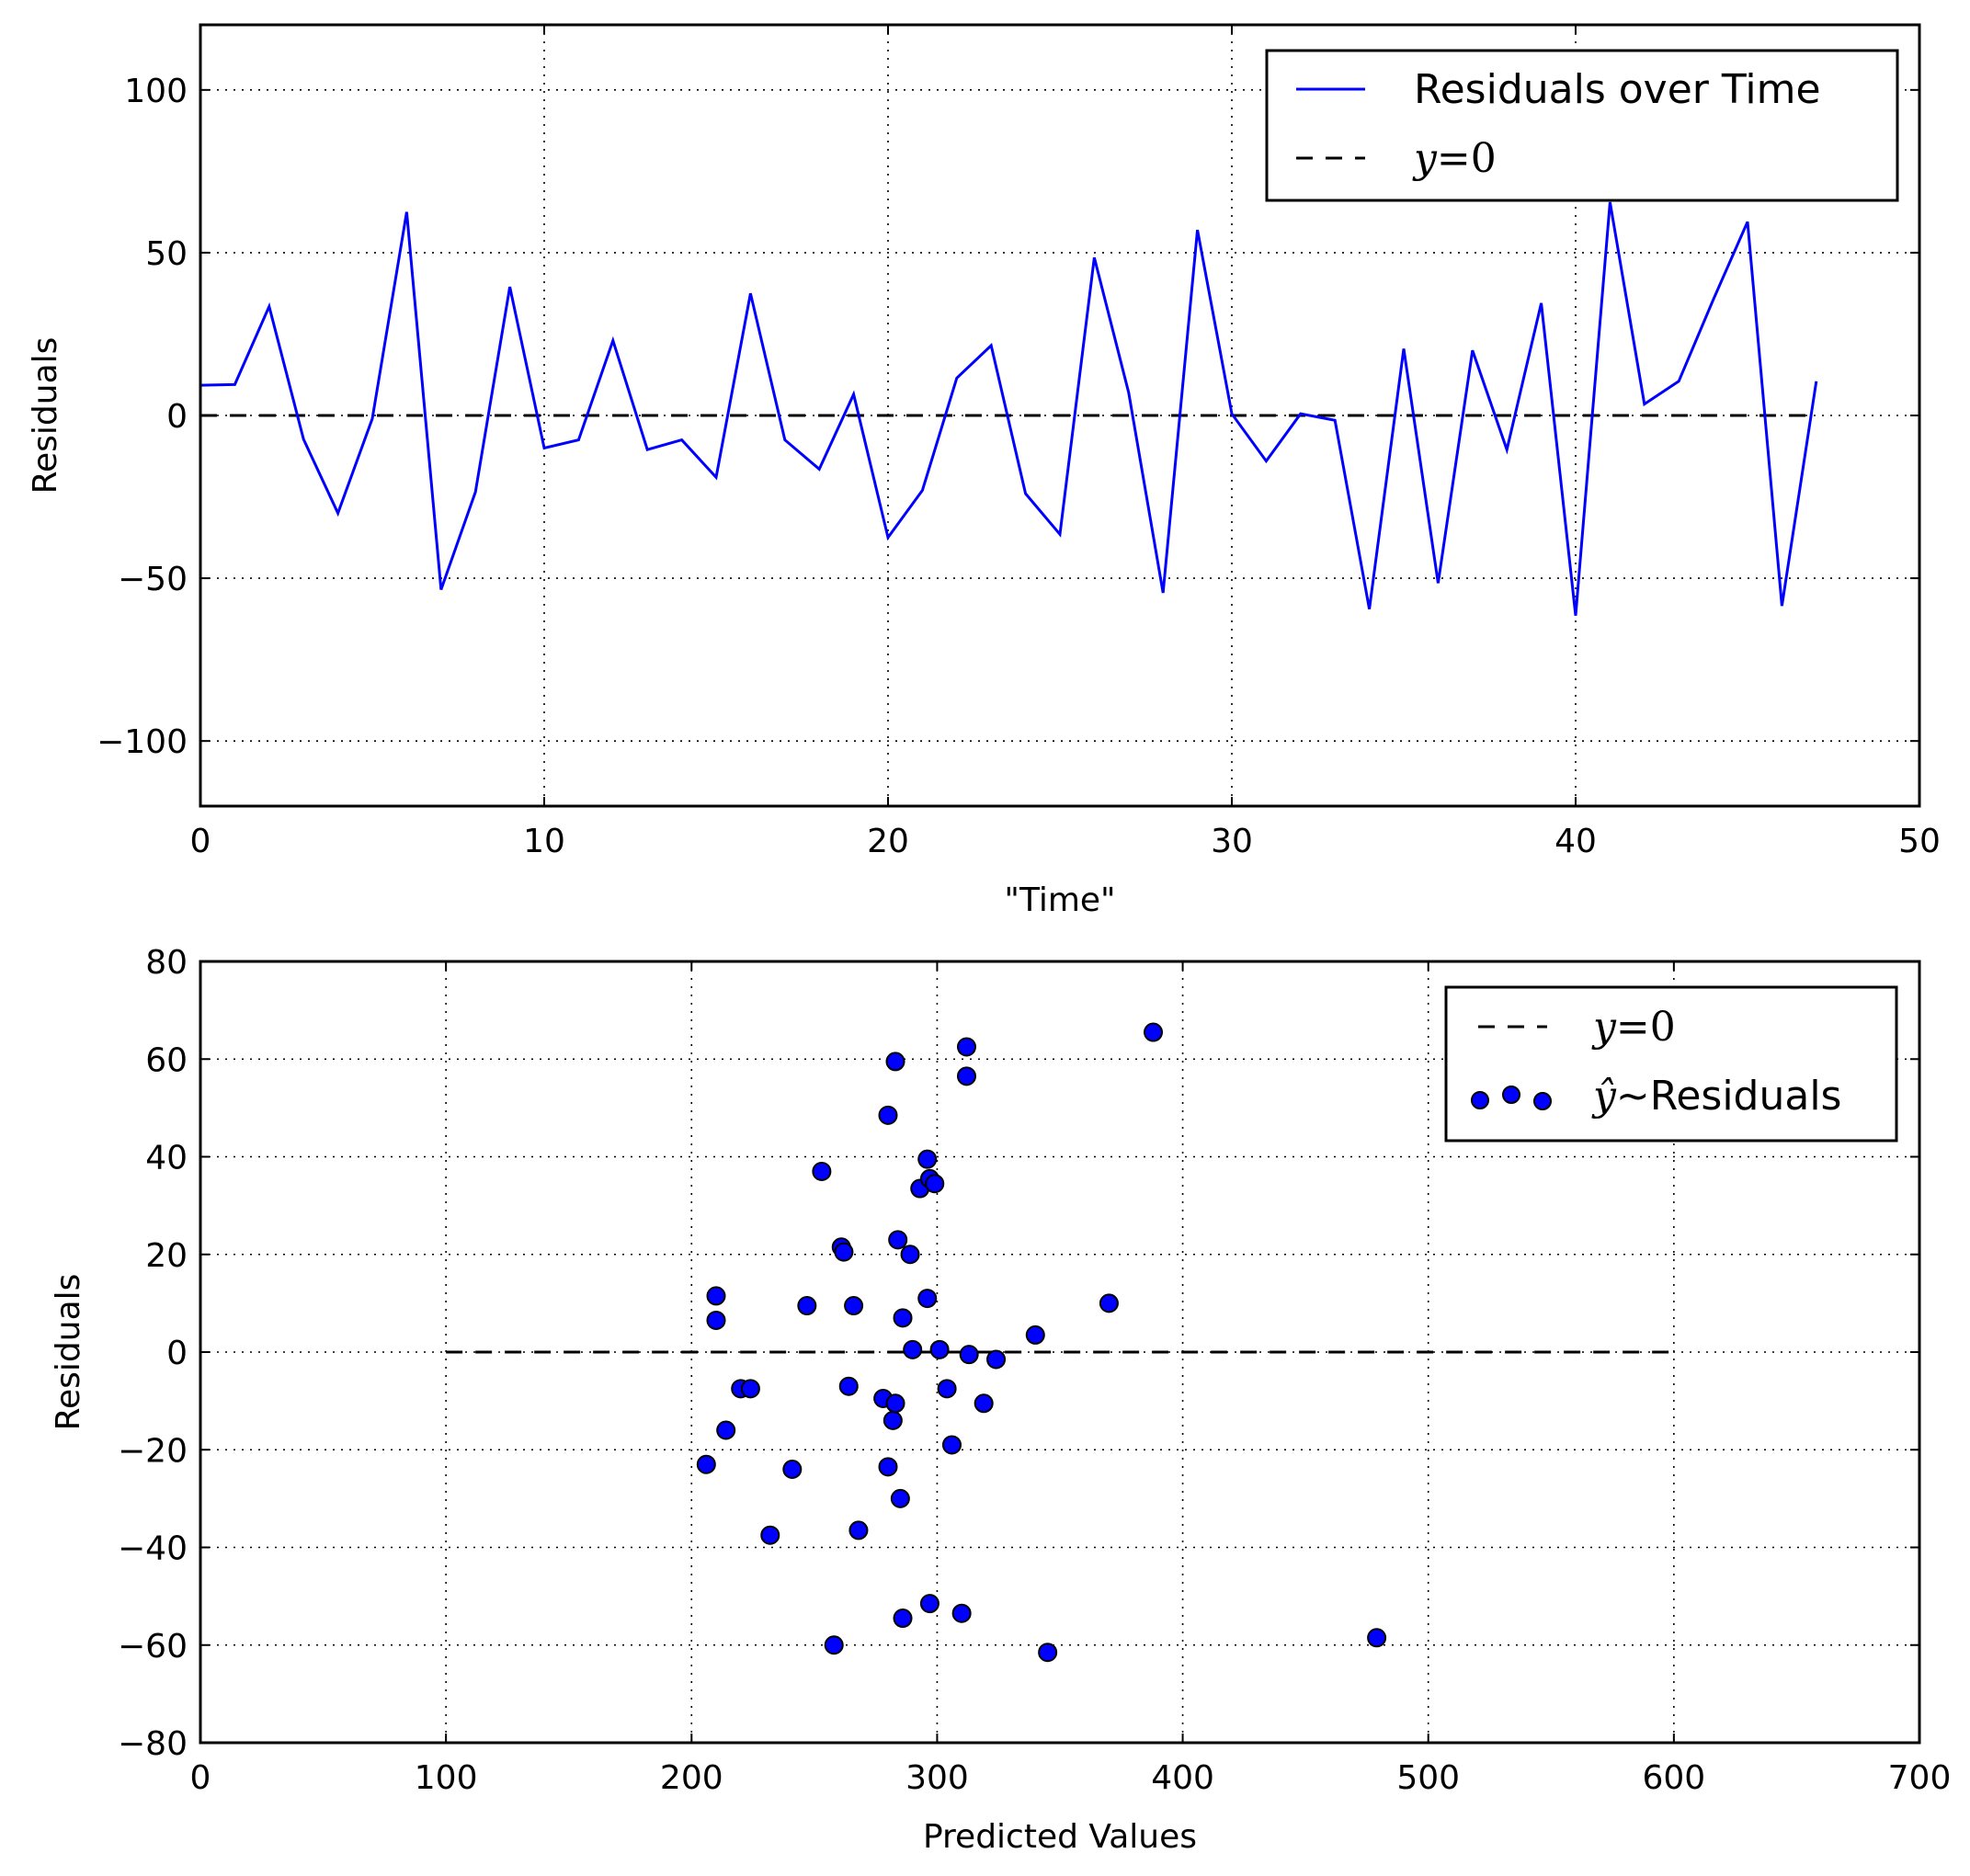  What do you see at coordinates (153, 1647) in the screenshot?
I see `y-tick-label: −60` at bounding box center [153, 1647].